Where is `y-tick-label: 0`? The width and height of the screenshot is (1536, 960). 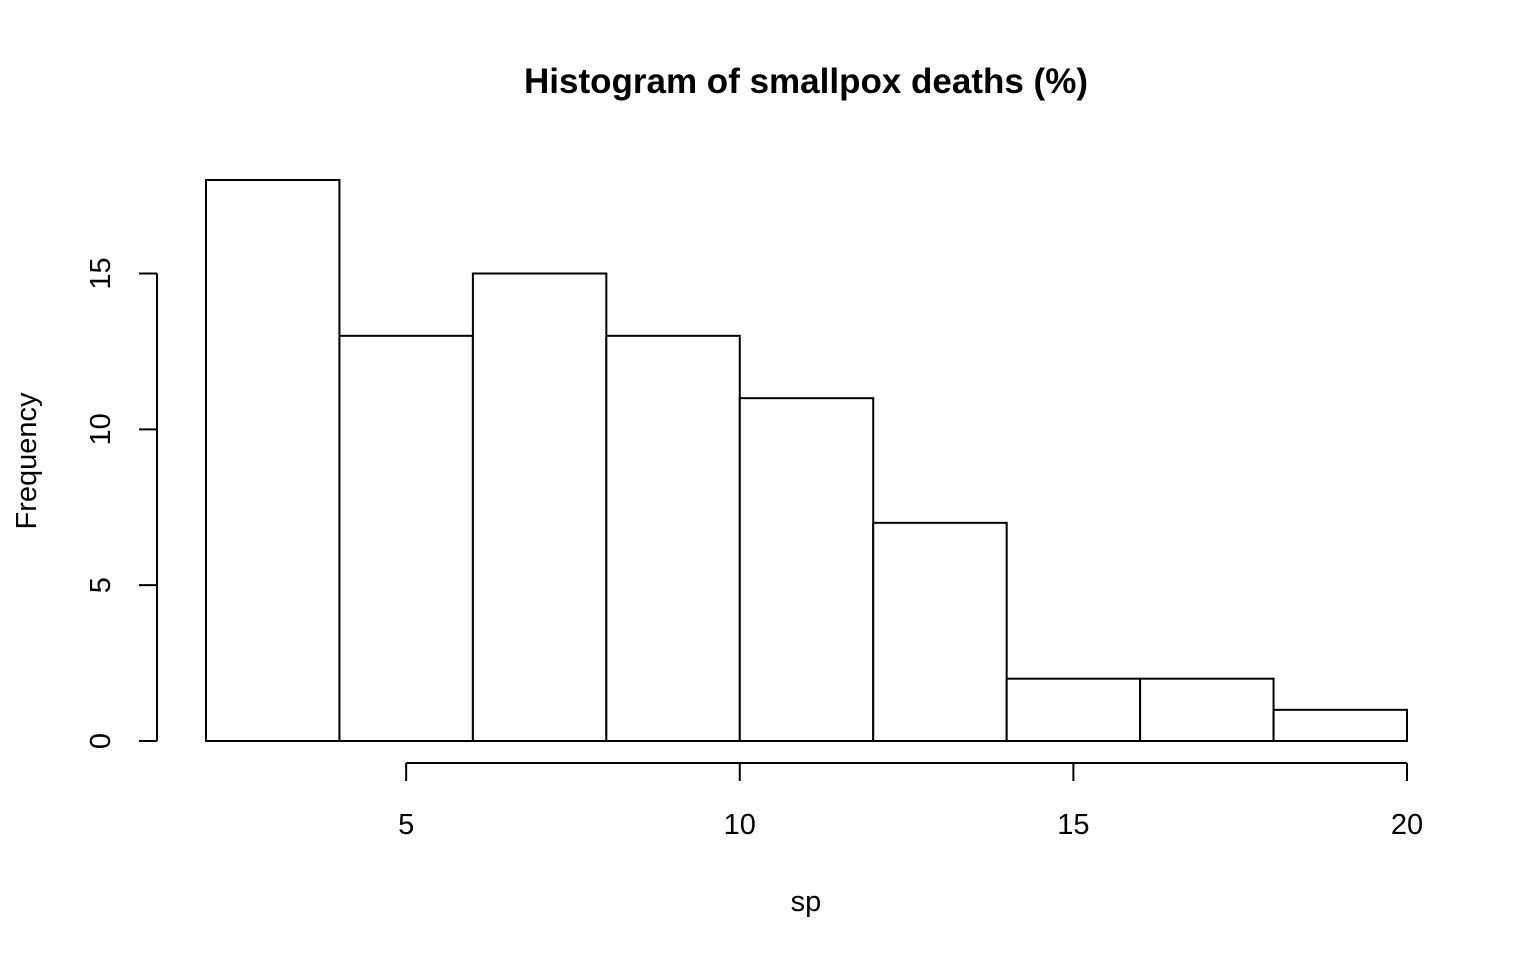 y-tick-label: 0 is located at coordinates (101, 741).